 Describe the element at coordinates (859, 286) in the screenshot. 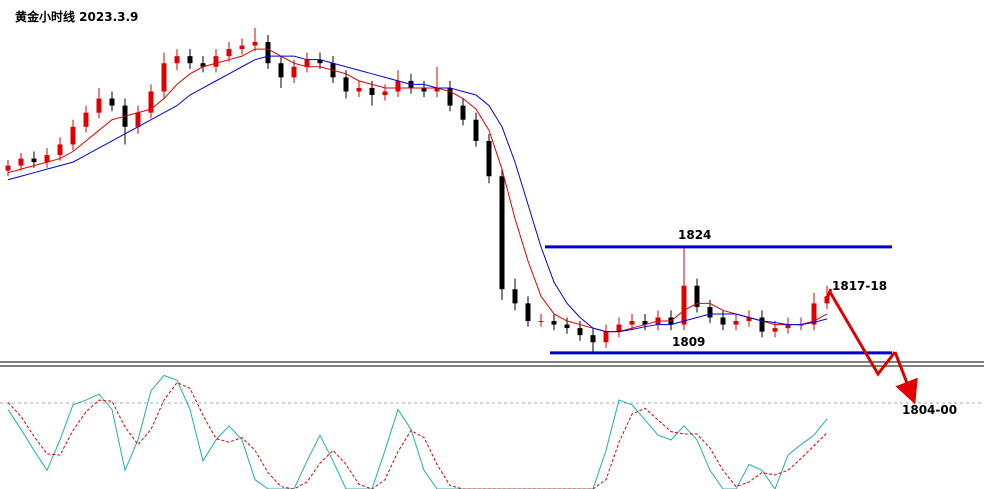

I see `annotation: 1817-18` at that location.